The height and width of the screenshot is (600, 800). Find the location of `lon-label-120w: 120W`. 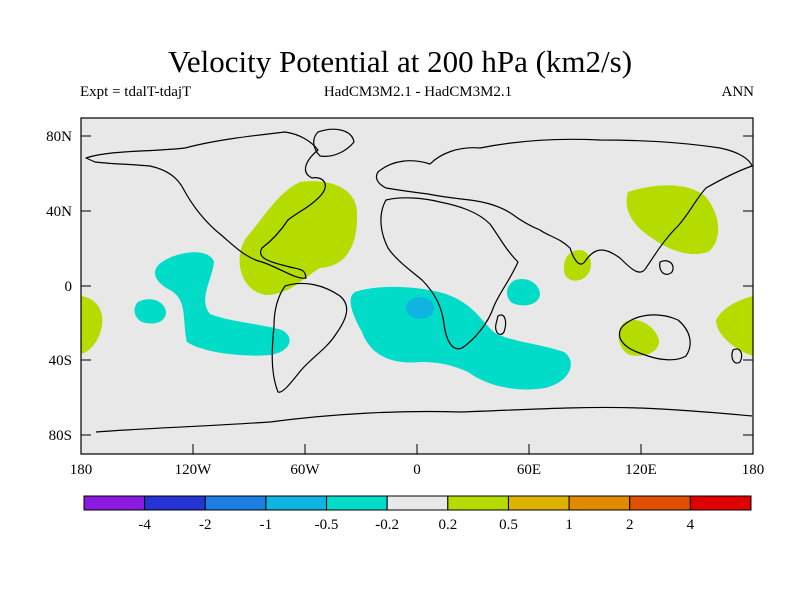

lon-label-120w: 120W is located at coordinates (194, 470).